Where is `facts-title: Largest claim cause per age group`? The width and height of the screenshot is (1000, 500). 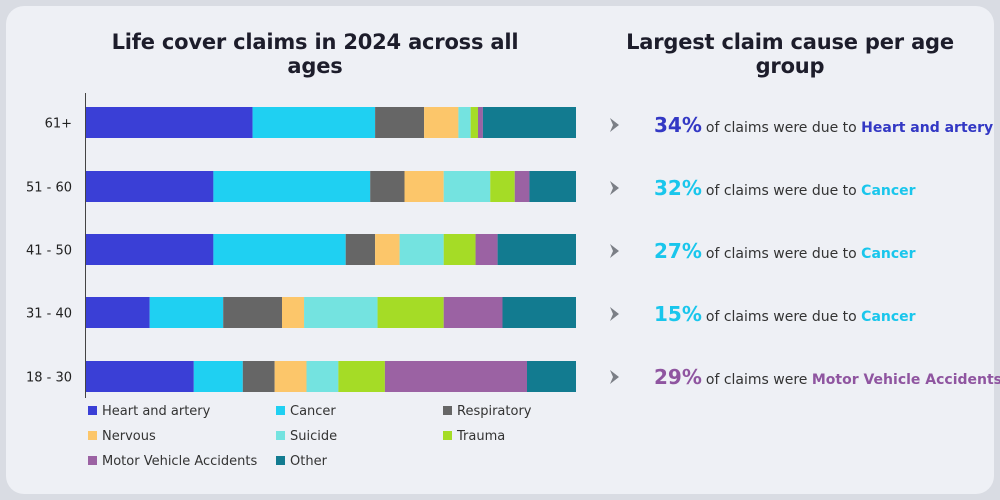
facts-title: Largest claim cause per age group is located at coordinates (790, 54).